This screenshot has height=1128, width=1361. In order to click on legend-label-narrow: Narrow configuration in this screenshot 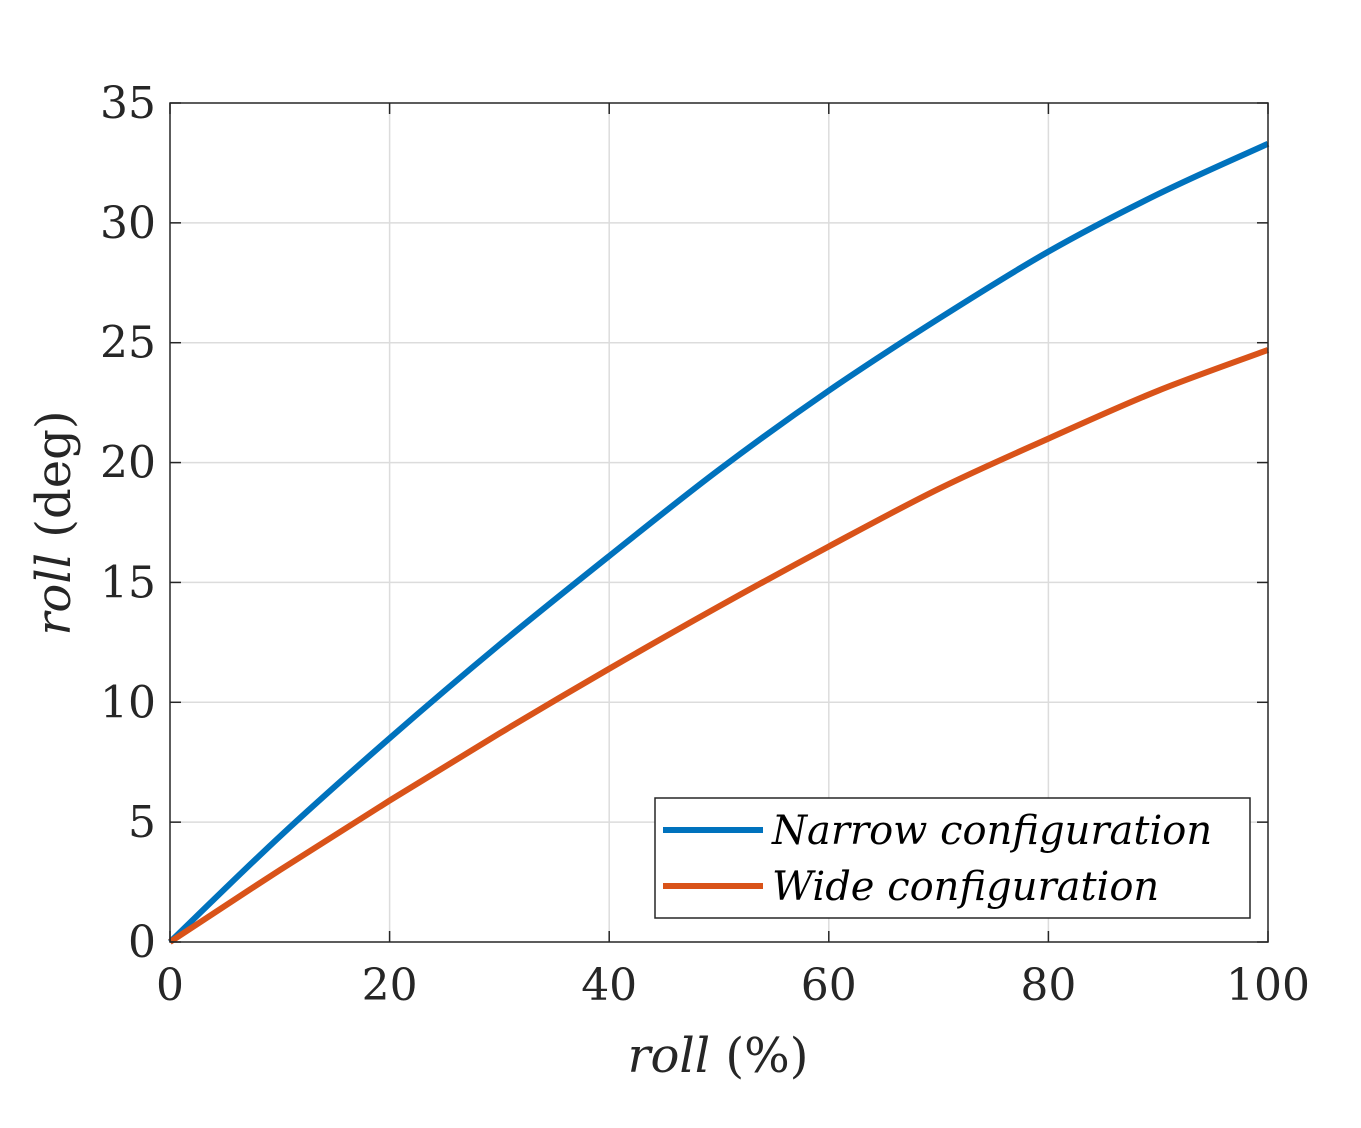, I will do `click(991, 831)`.